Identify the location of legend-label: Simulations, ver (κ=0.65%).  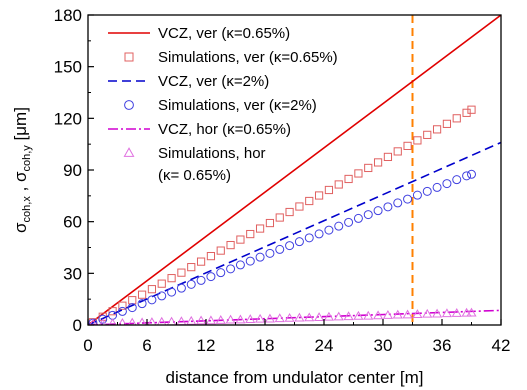
(248, 57).